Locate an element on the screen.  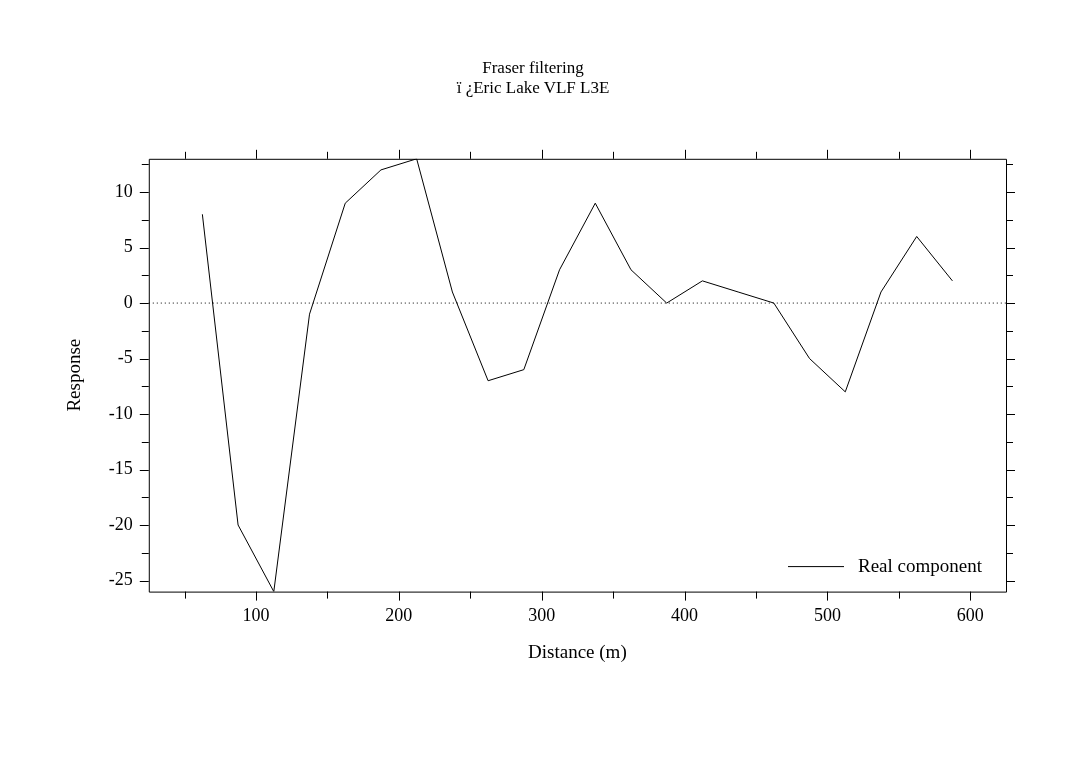
y-tick-label: 5 is located at coordinates (128, 246).